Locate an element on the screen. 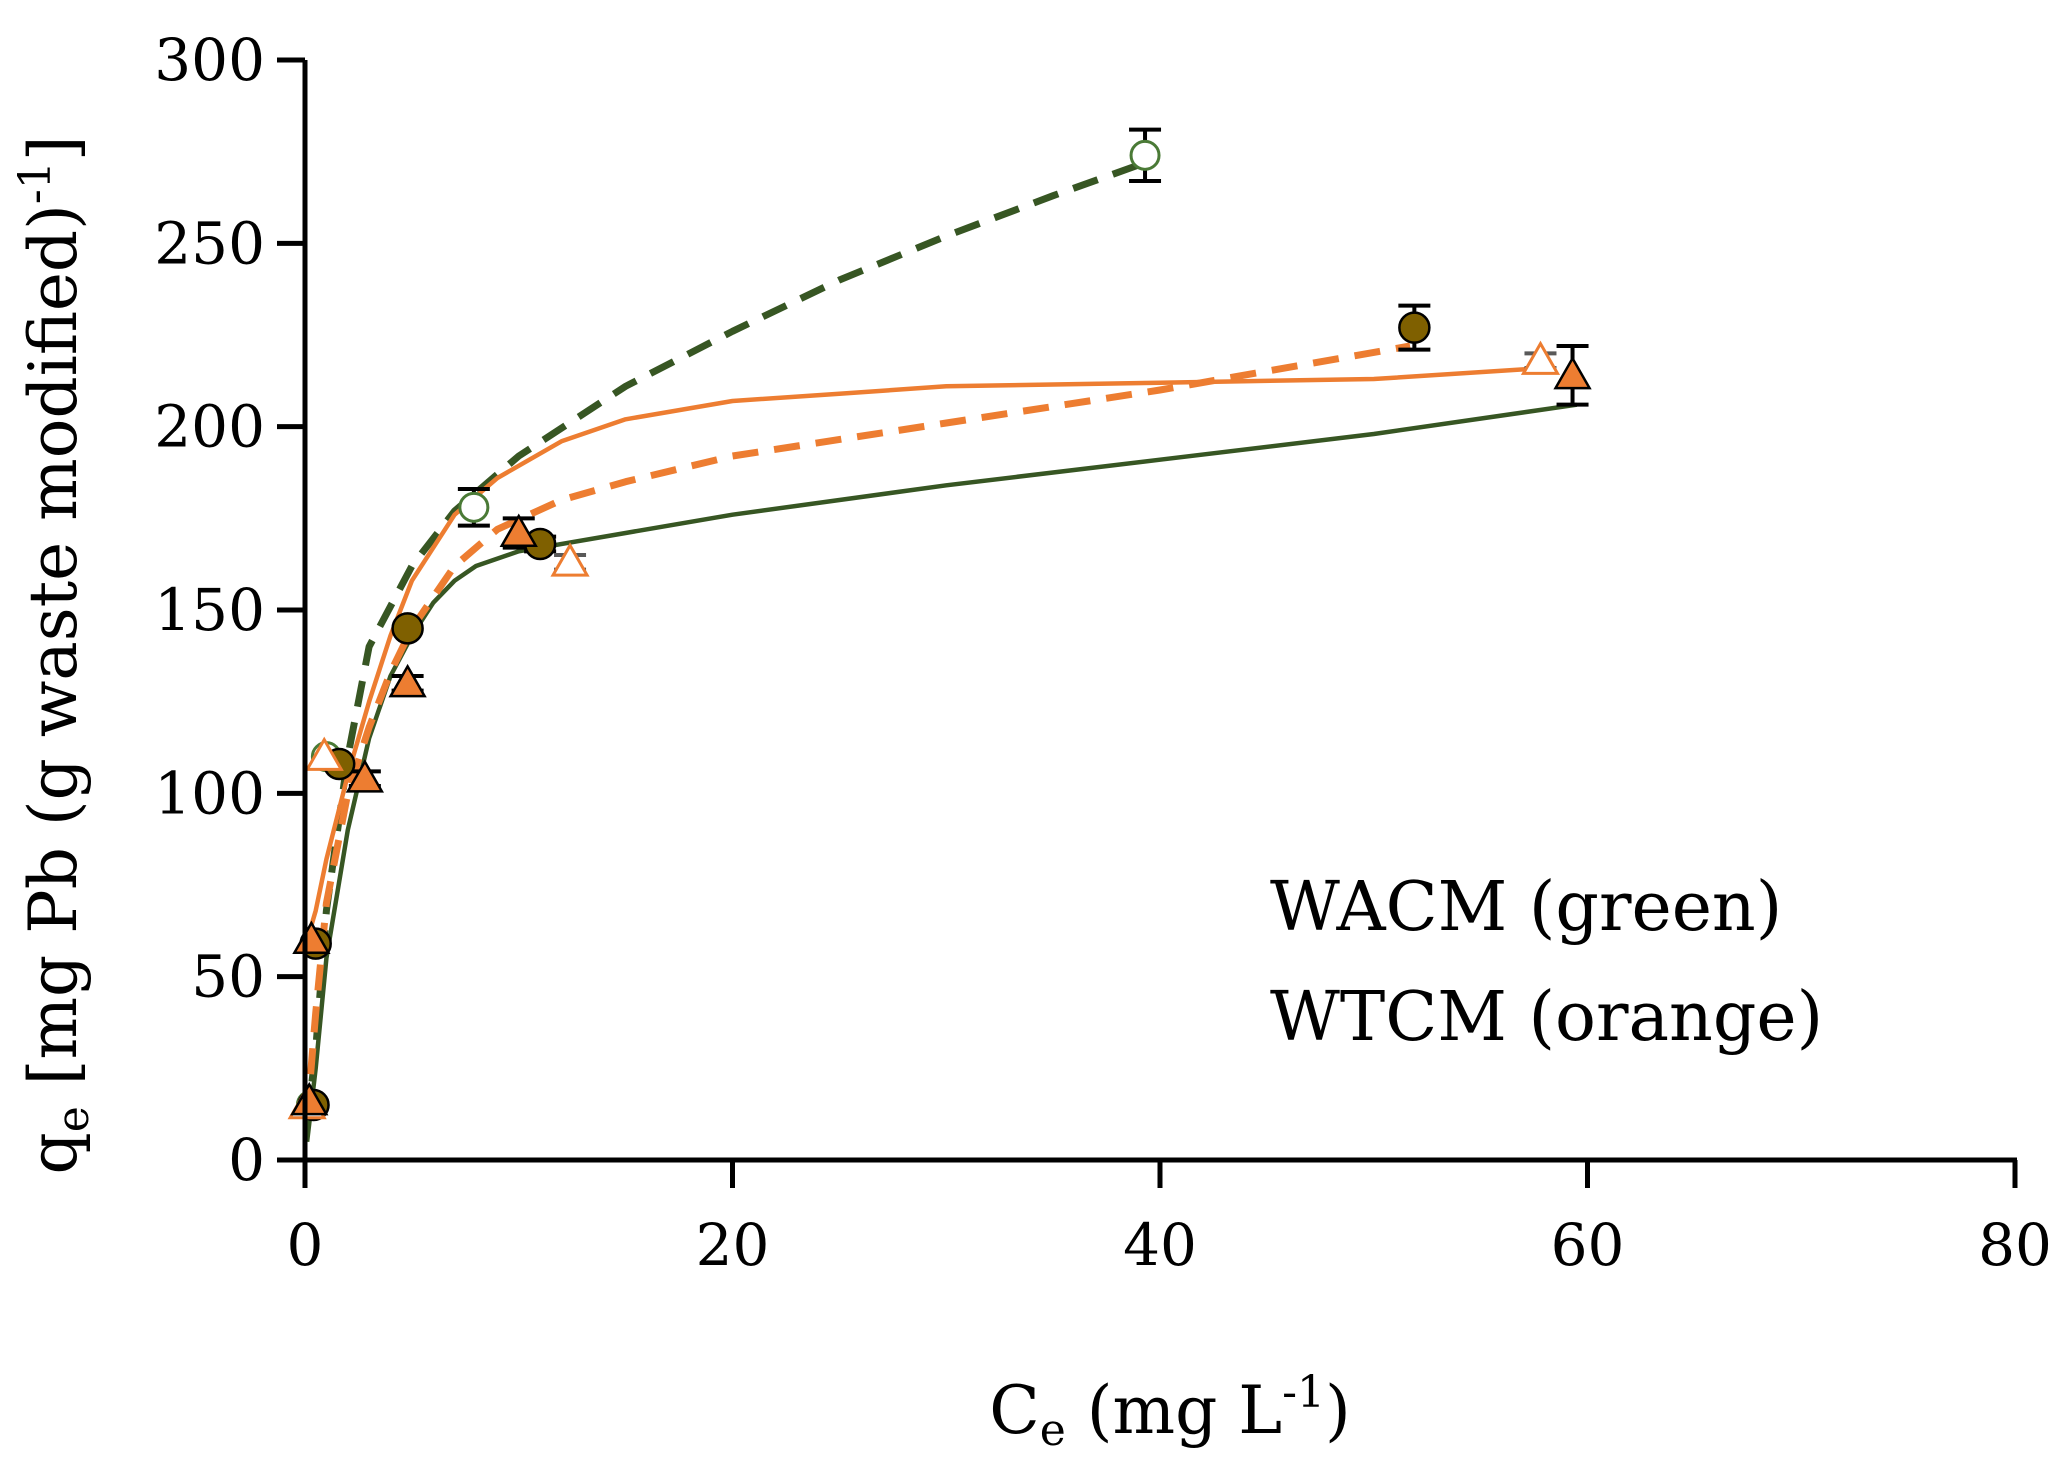 The width and height of the screenshot is (2060, 1465). y-tick-label: 250 is located at coordinates (209, 243).